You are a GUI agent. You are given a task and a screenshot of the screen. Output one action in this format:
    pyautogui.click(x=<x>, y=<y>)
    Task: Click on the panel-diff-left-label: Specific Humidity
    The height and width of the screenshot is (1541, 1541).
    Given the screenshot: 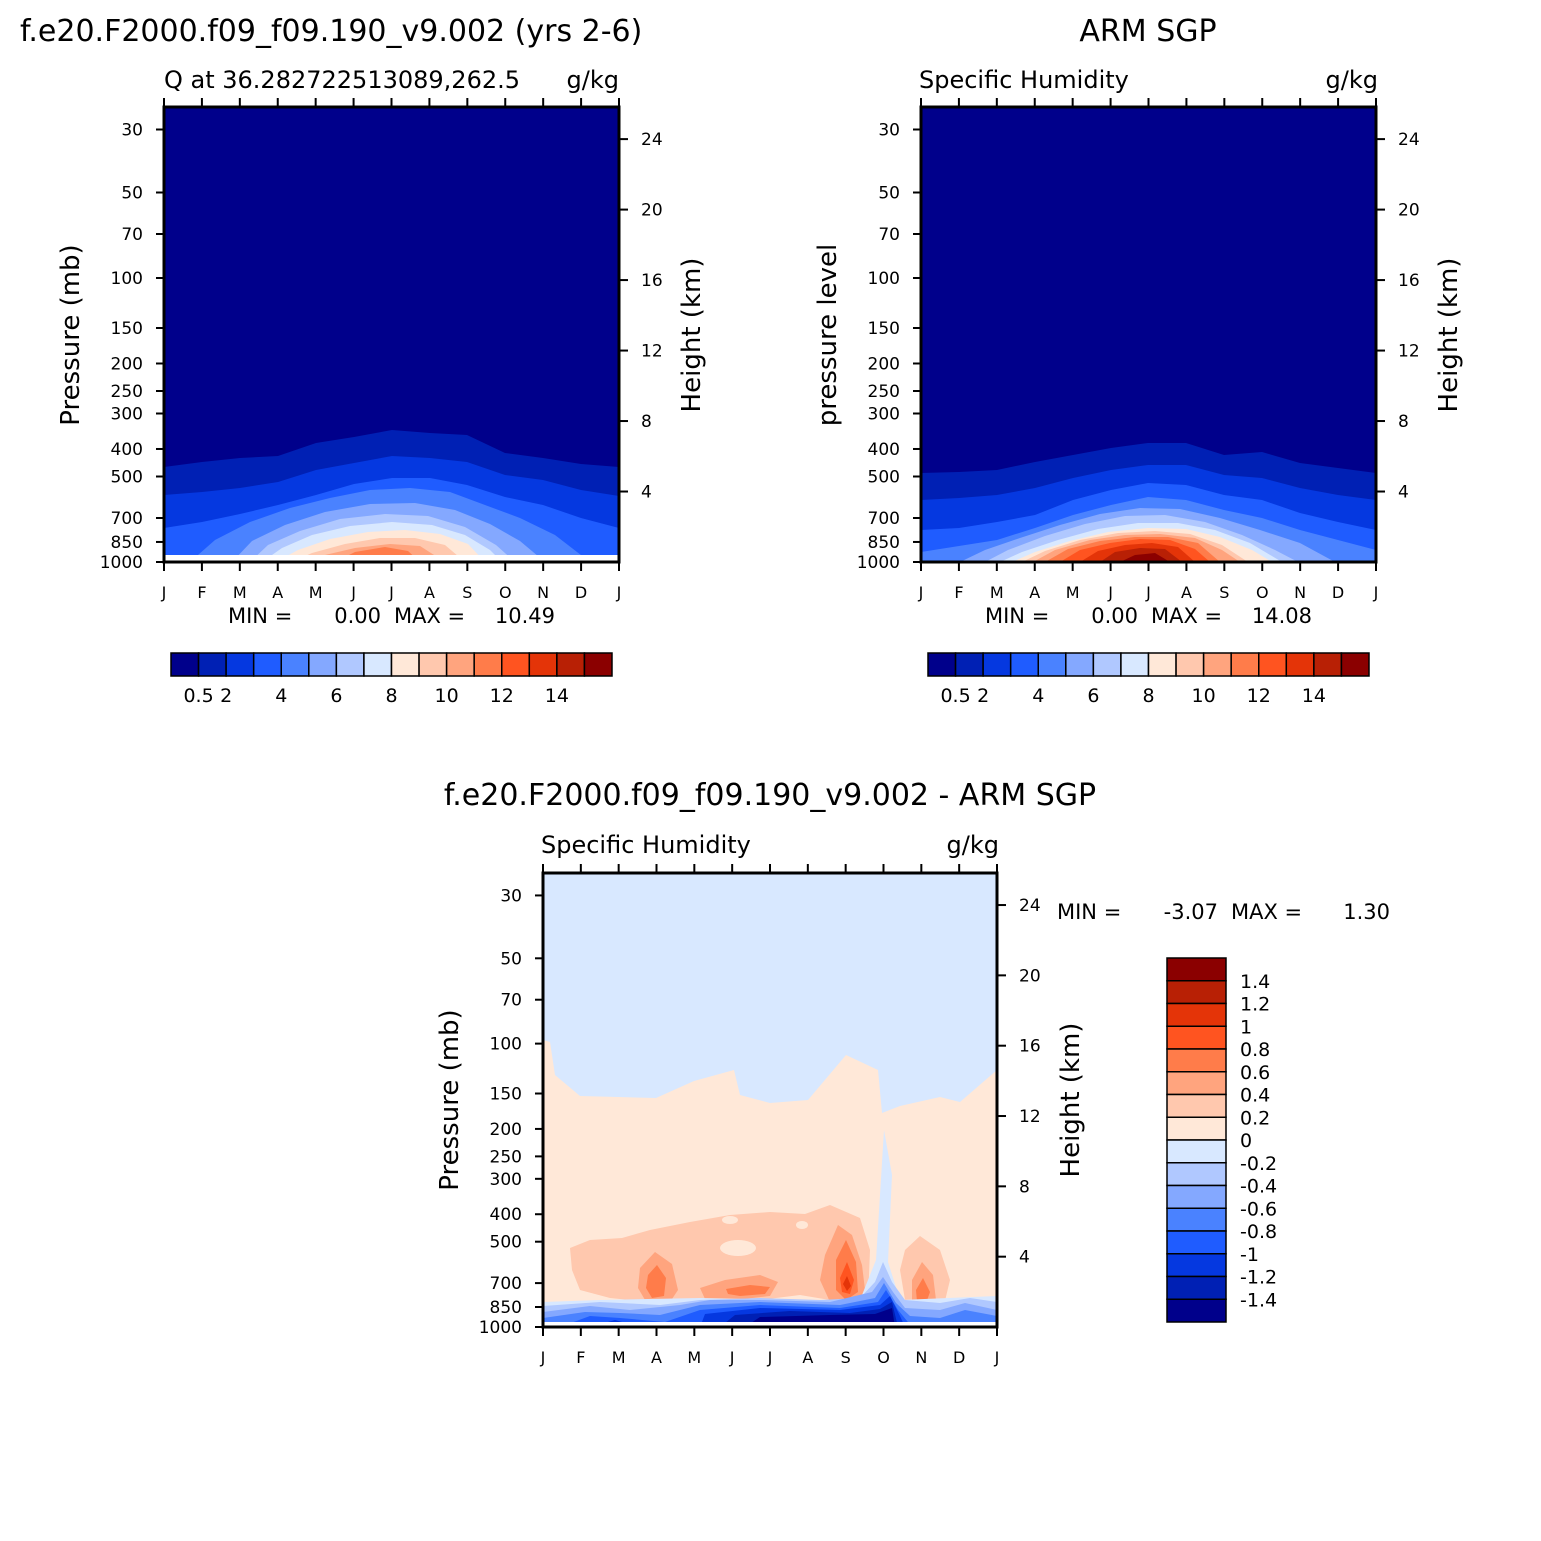 What is the action you would take?
    pyautogui.click(x=646, y=845)
    